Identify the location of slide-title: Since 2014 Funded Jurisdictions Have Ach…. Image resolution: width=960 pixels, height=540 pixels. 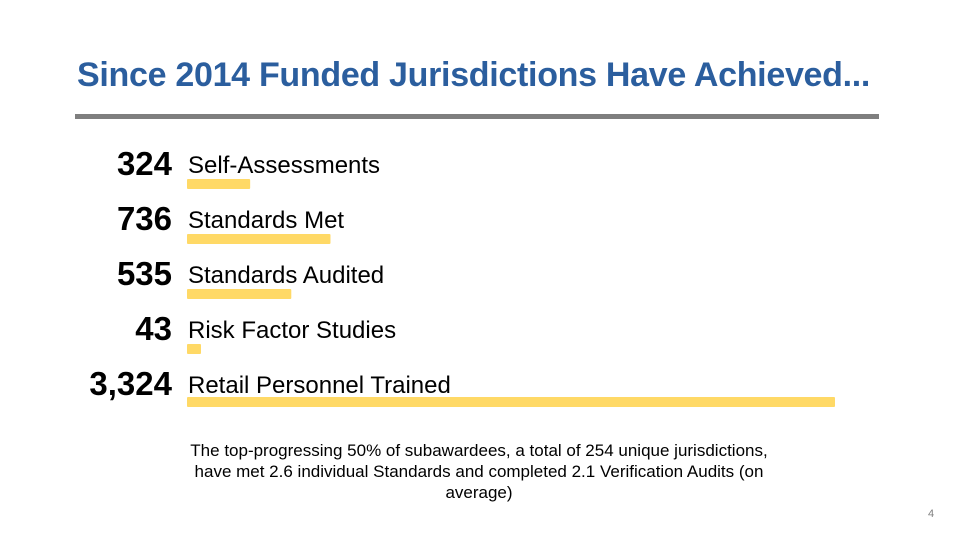
(474, 75).